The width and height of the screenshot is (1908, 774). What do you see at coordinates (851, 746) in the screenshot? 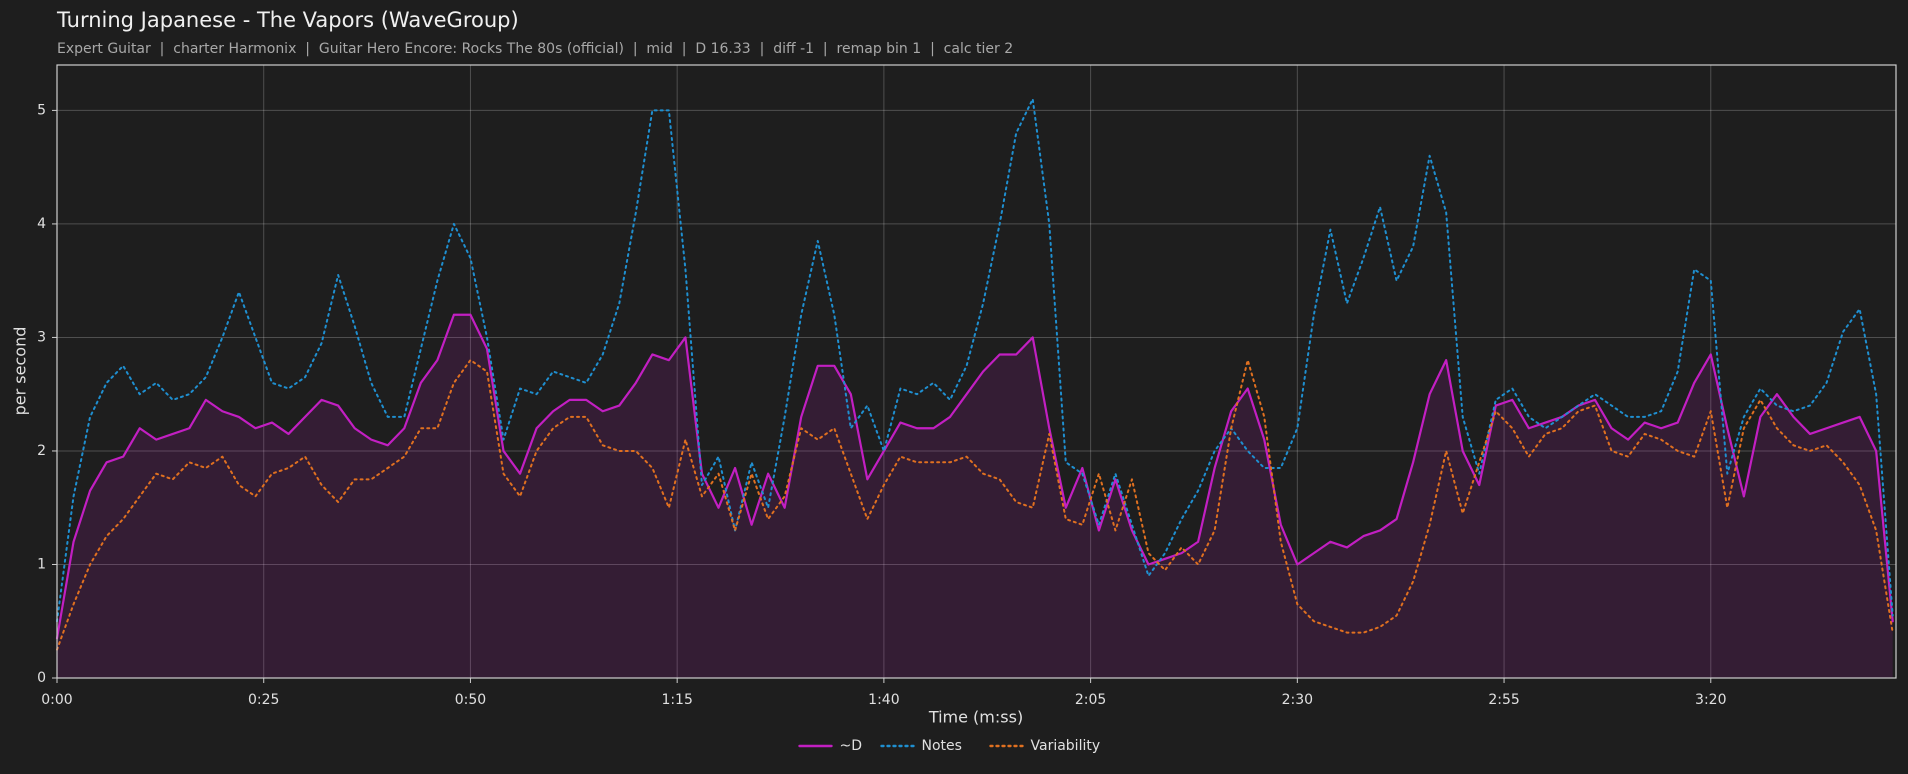
I see `legend-label: ~D` at bounding box center [851, 746].